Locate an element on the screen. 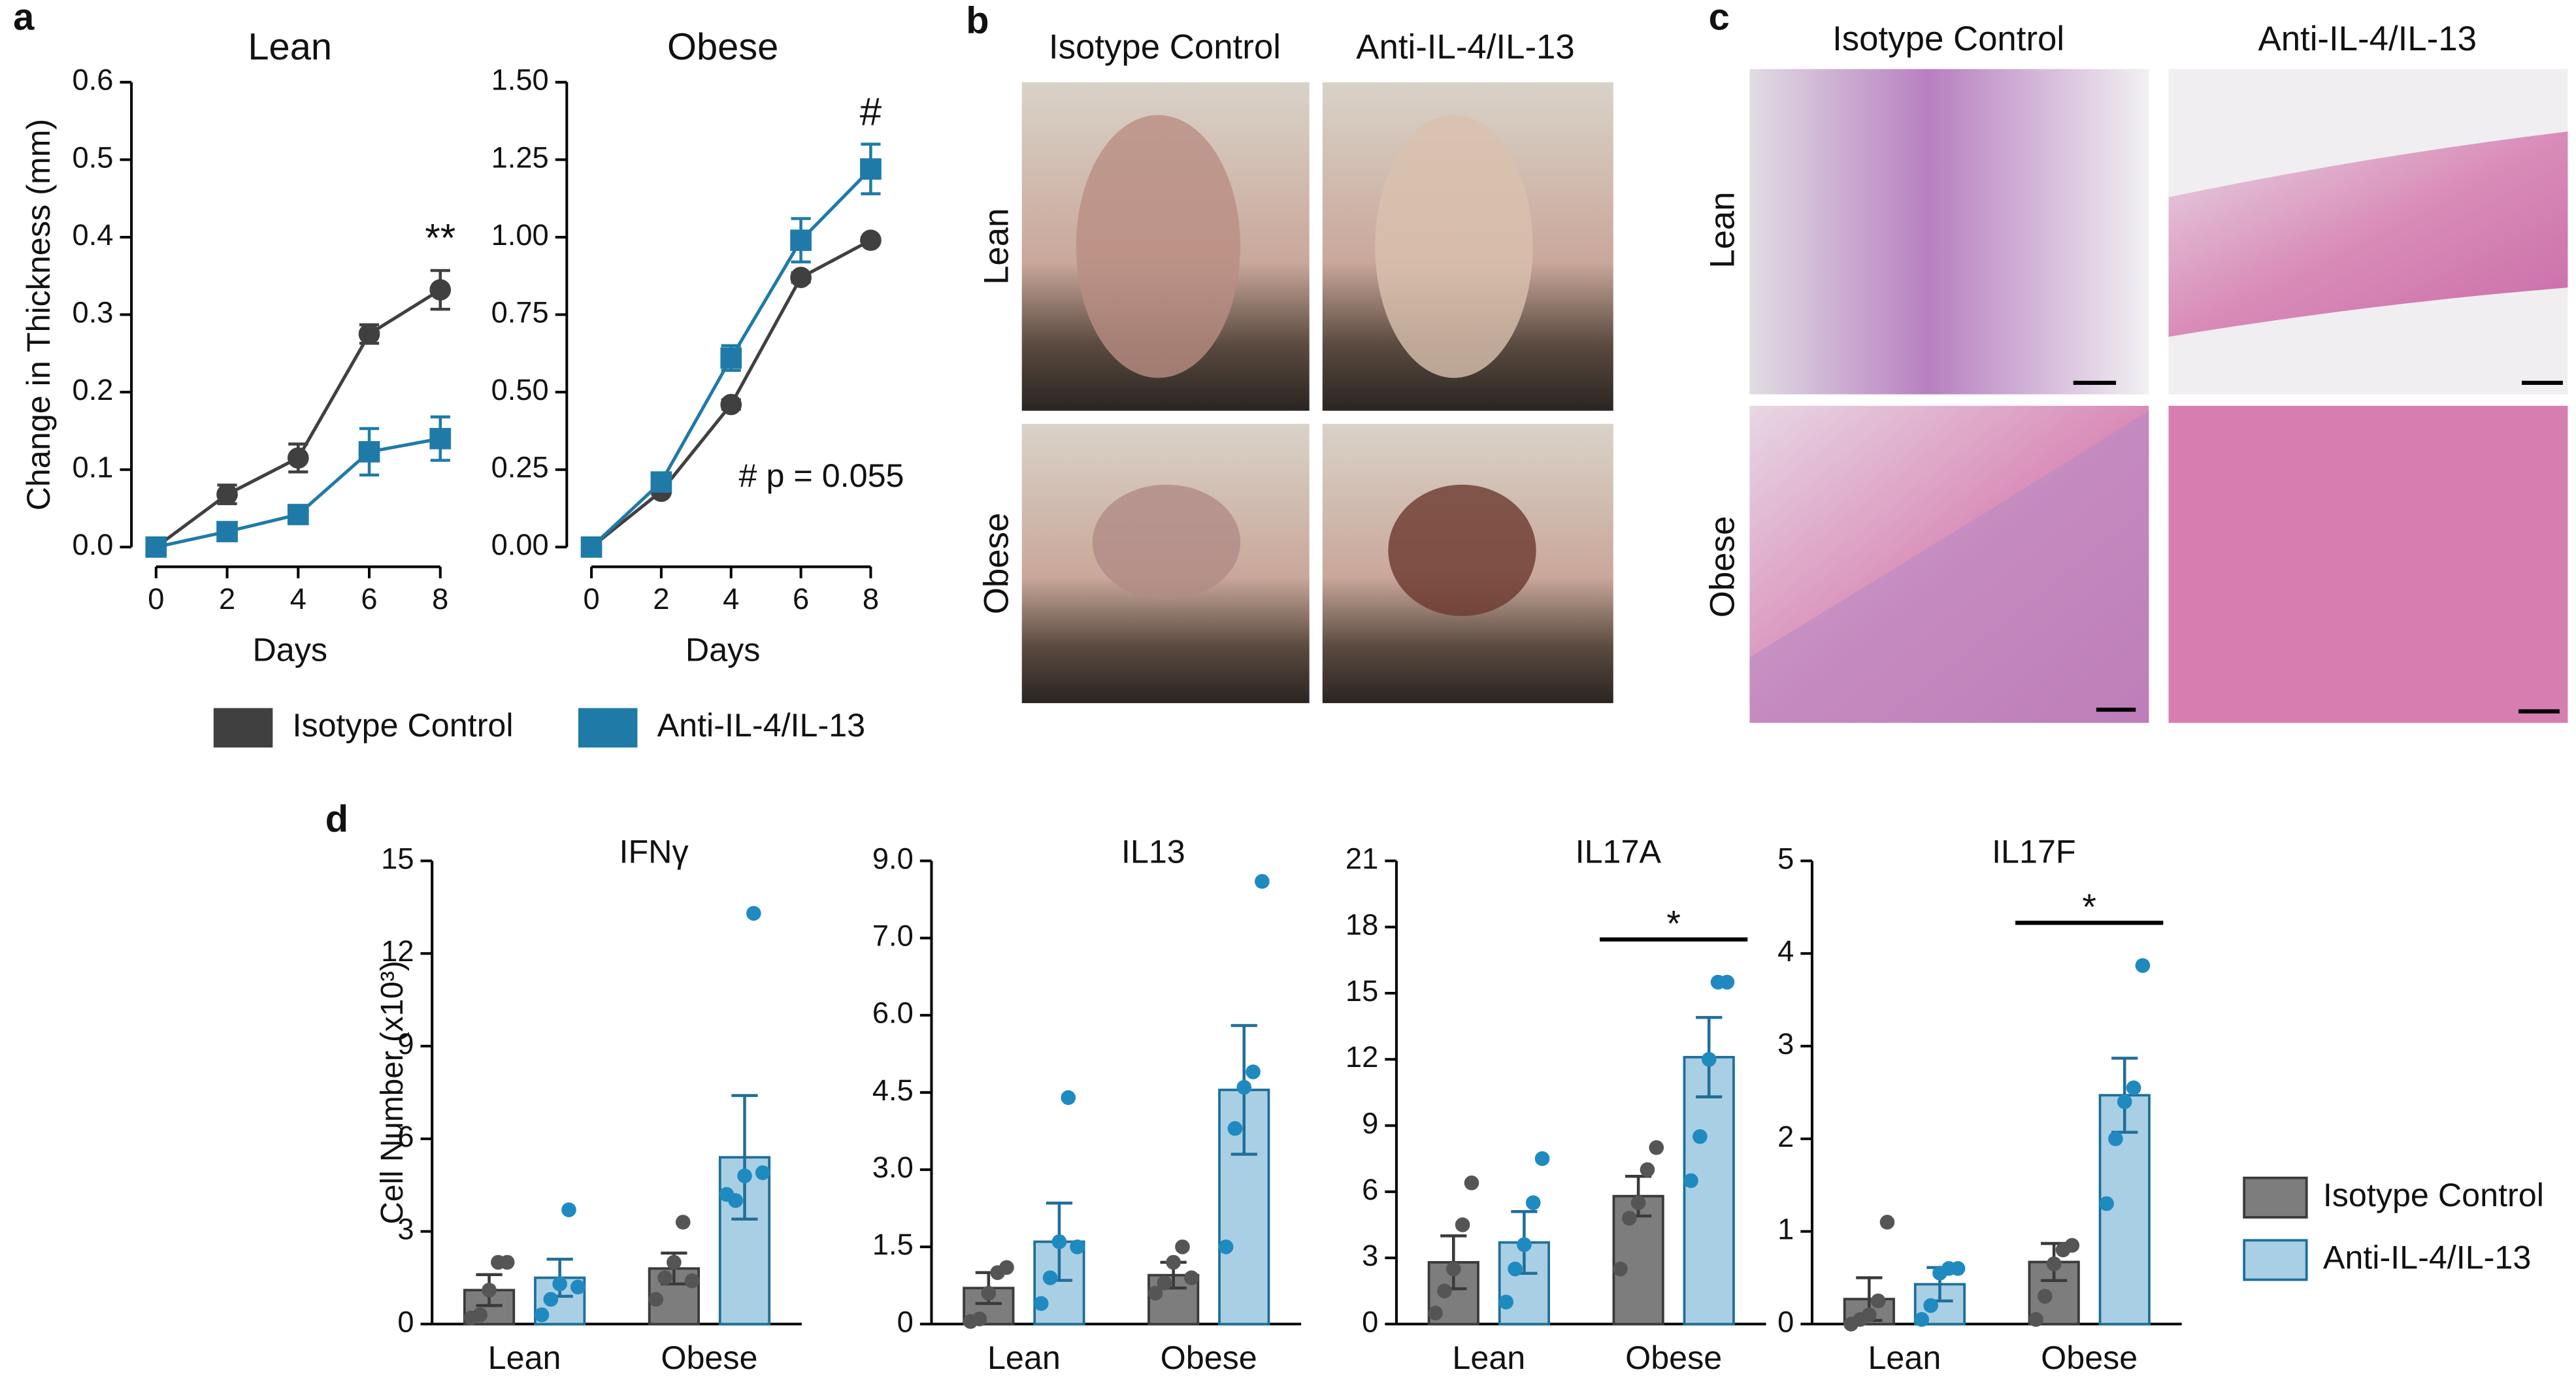  y-tick-label: 0.50 is located at coordinates (520, 389).